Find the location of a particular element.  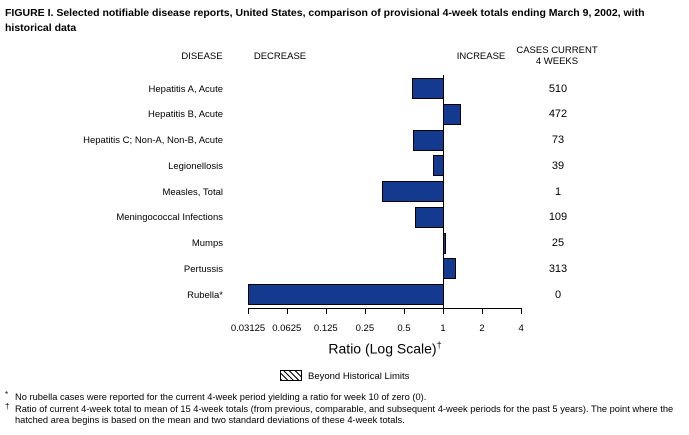

cases-value: 39 is located at coordinates (558, 165).